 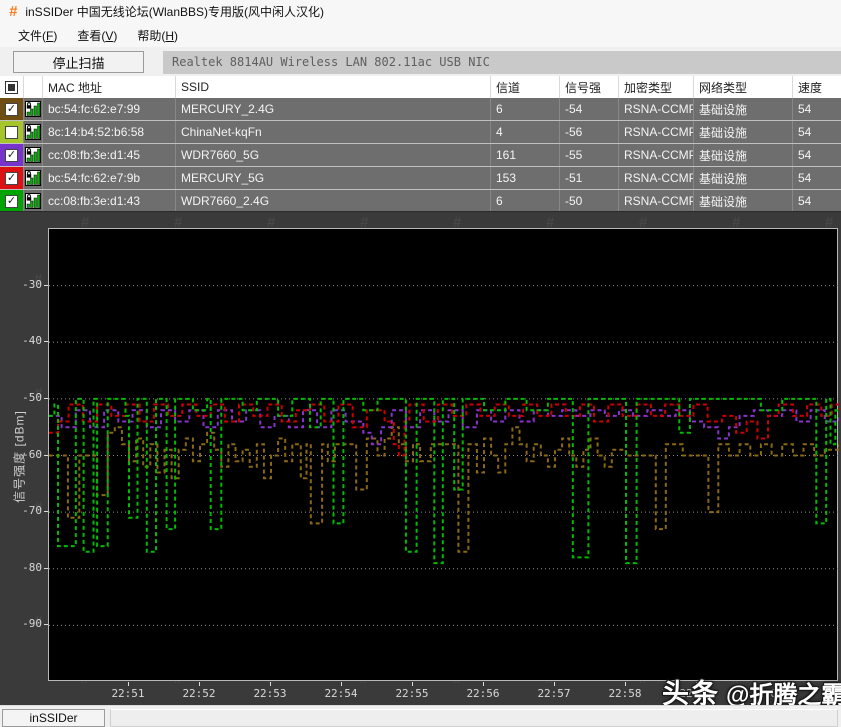 What do you see at coordinates (420, 35) in the screenshot?
I see `menubar: 文件(F) 查看(V) 帮助(H)` at bounding box center [420, 35].